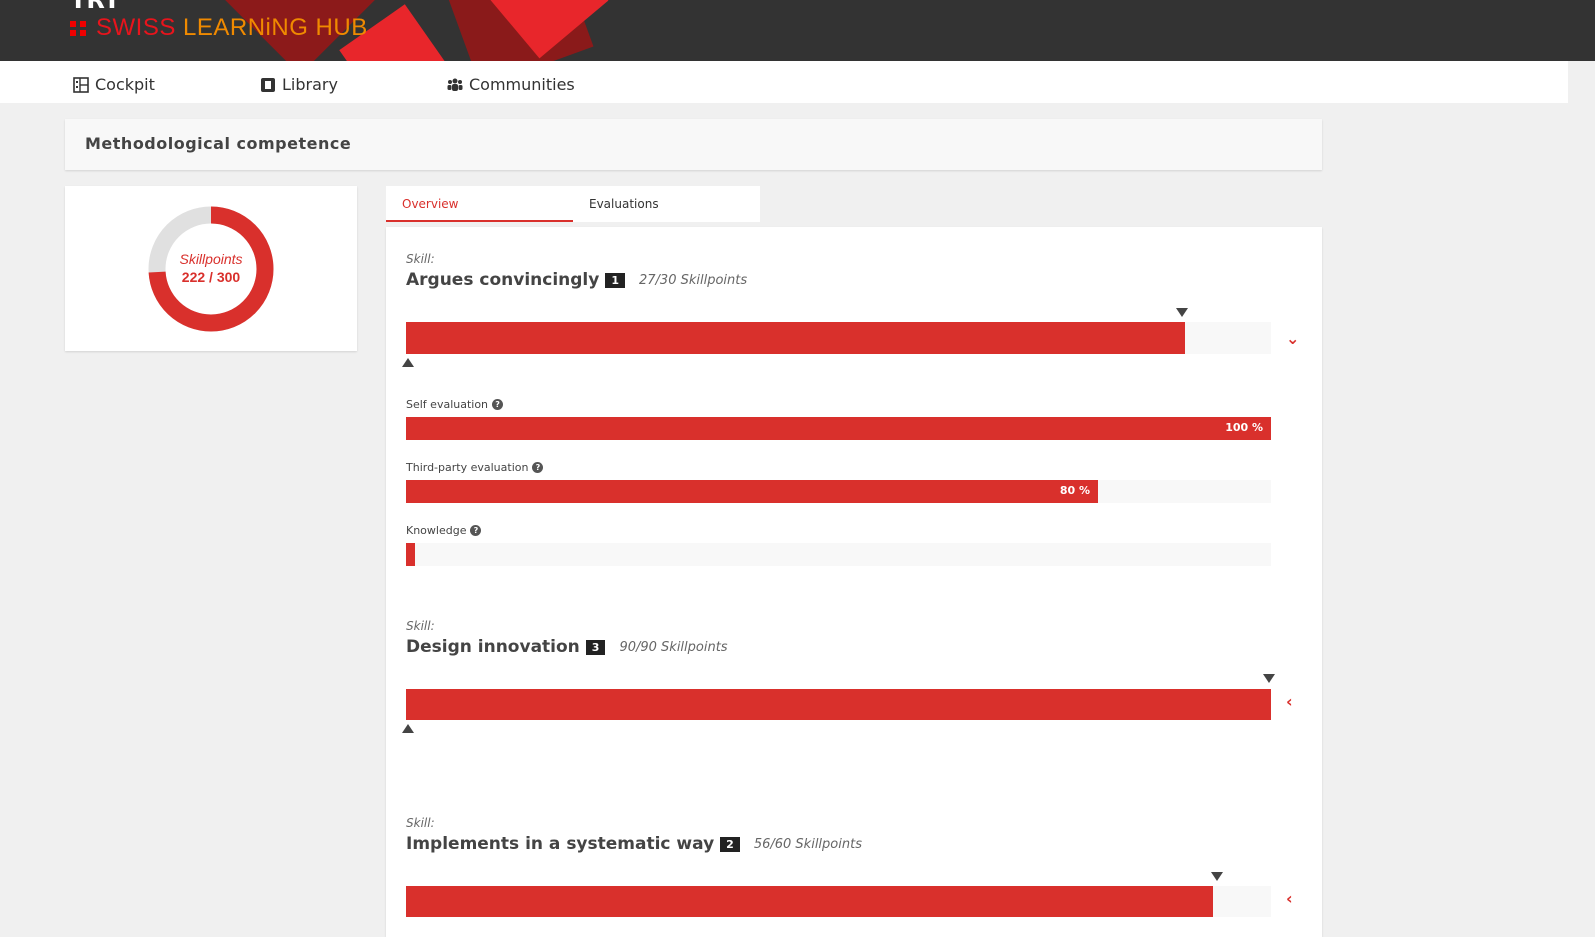 The width and height of the screenshot is (1595, 937). I want to click on self-eval-fill: 100 %, so click(838, 428).